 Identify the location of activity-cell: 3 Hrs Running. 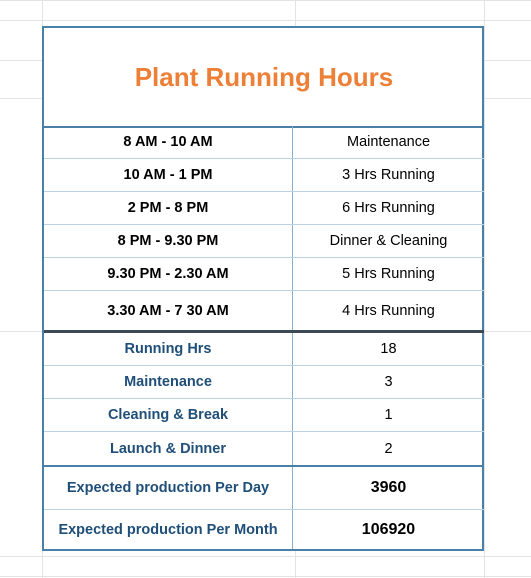
(388, 175).